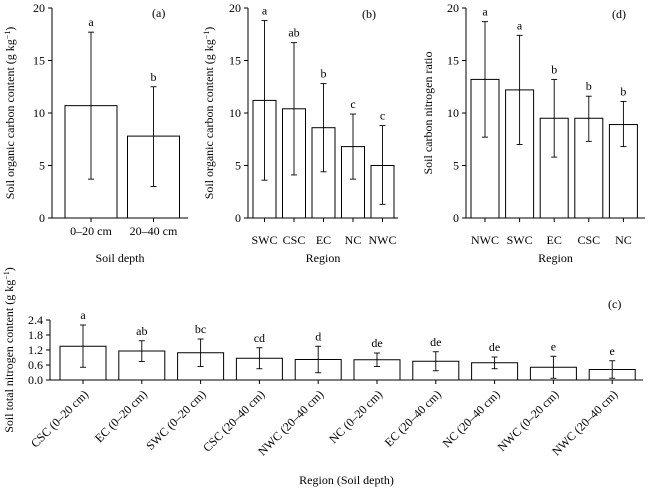  Describe the element at coordinates (318, 336) in the screenshot. I see `significance-letter: d` at that location.